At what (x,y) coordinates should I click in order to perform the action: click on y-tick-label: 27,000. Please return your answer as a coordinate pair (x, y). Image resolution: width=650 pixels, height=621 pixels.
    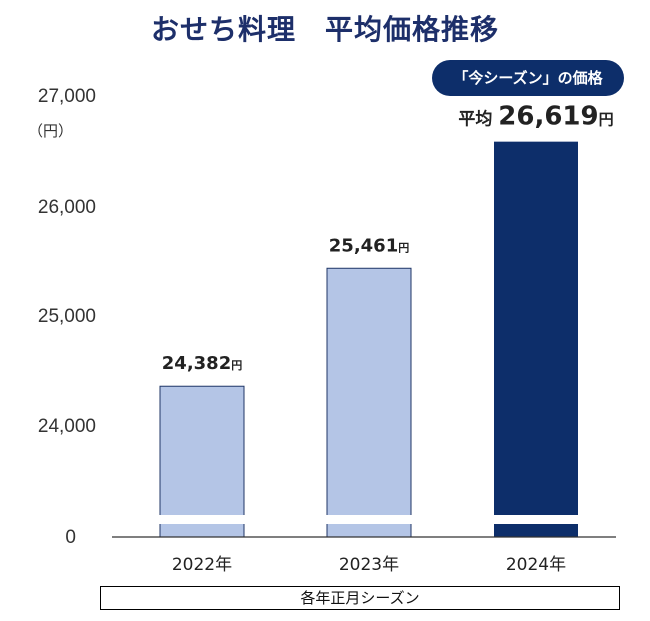
    Looking at the image, I should click on (66, 96).